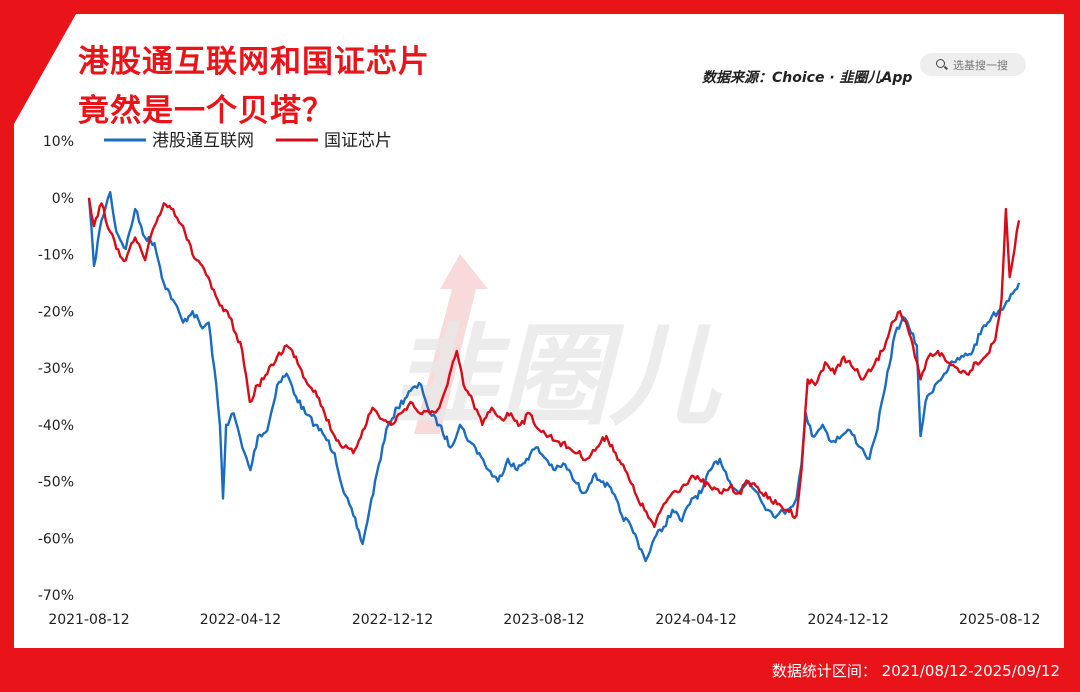 The height and width of the screenshot is (692, 1080). Describe the element at coordinates (56, 539) in the screenshot. I see `y-tick-label: -60%` at that location.